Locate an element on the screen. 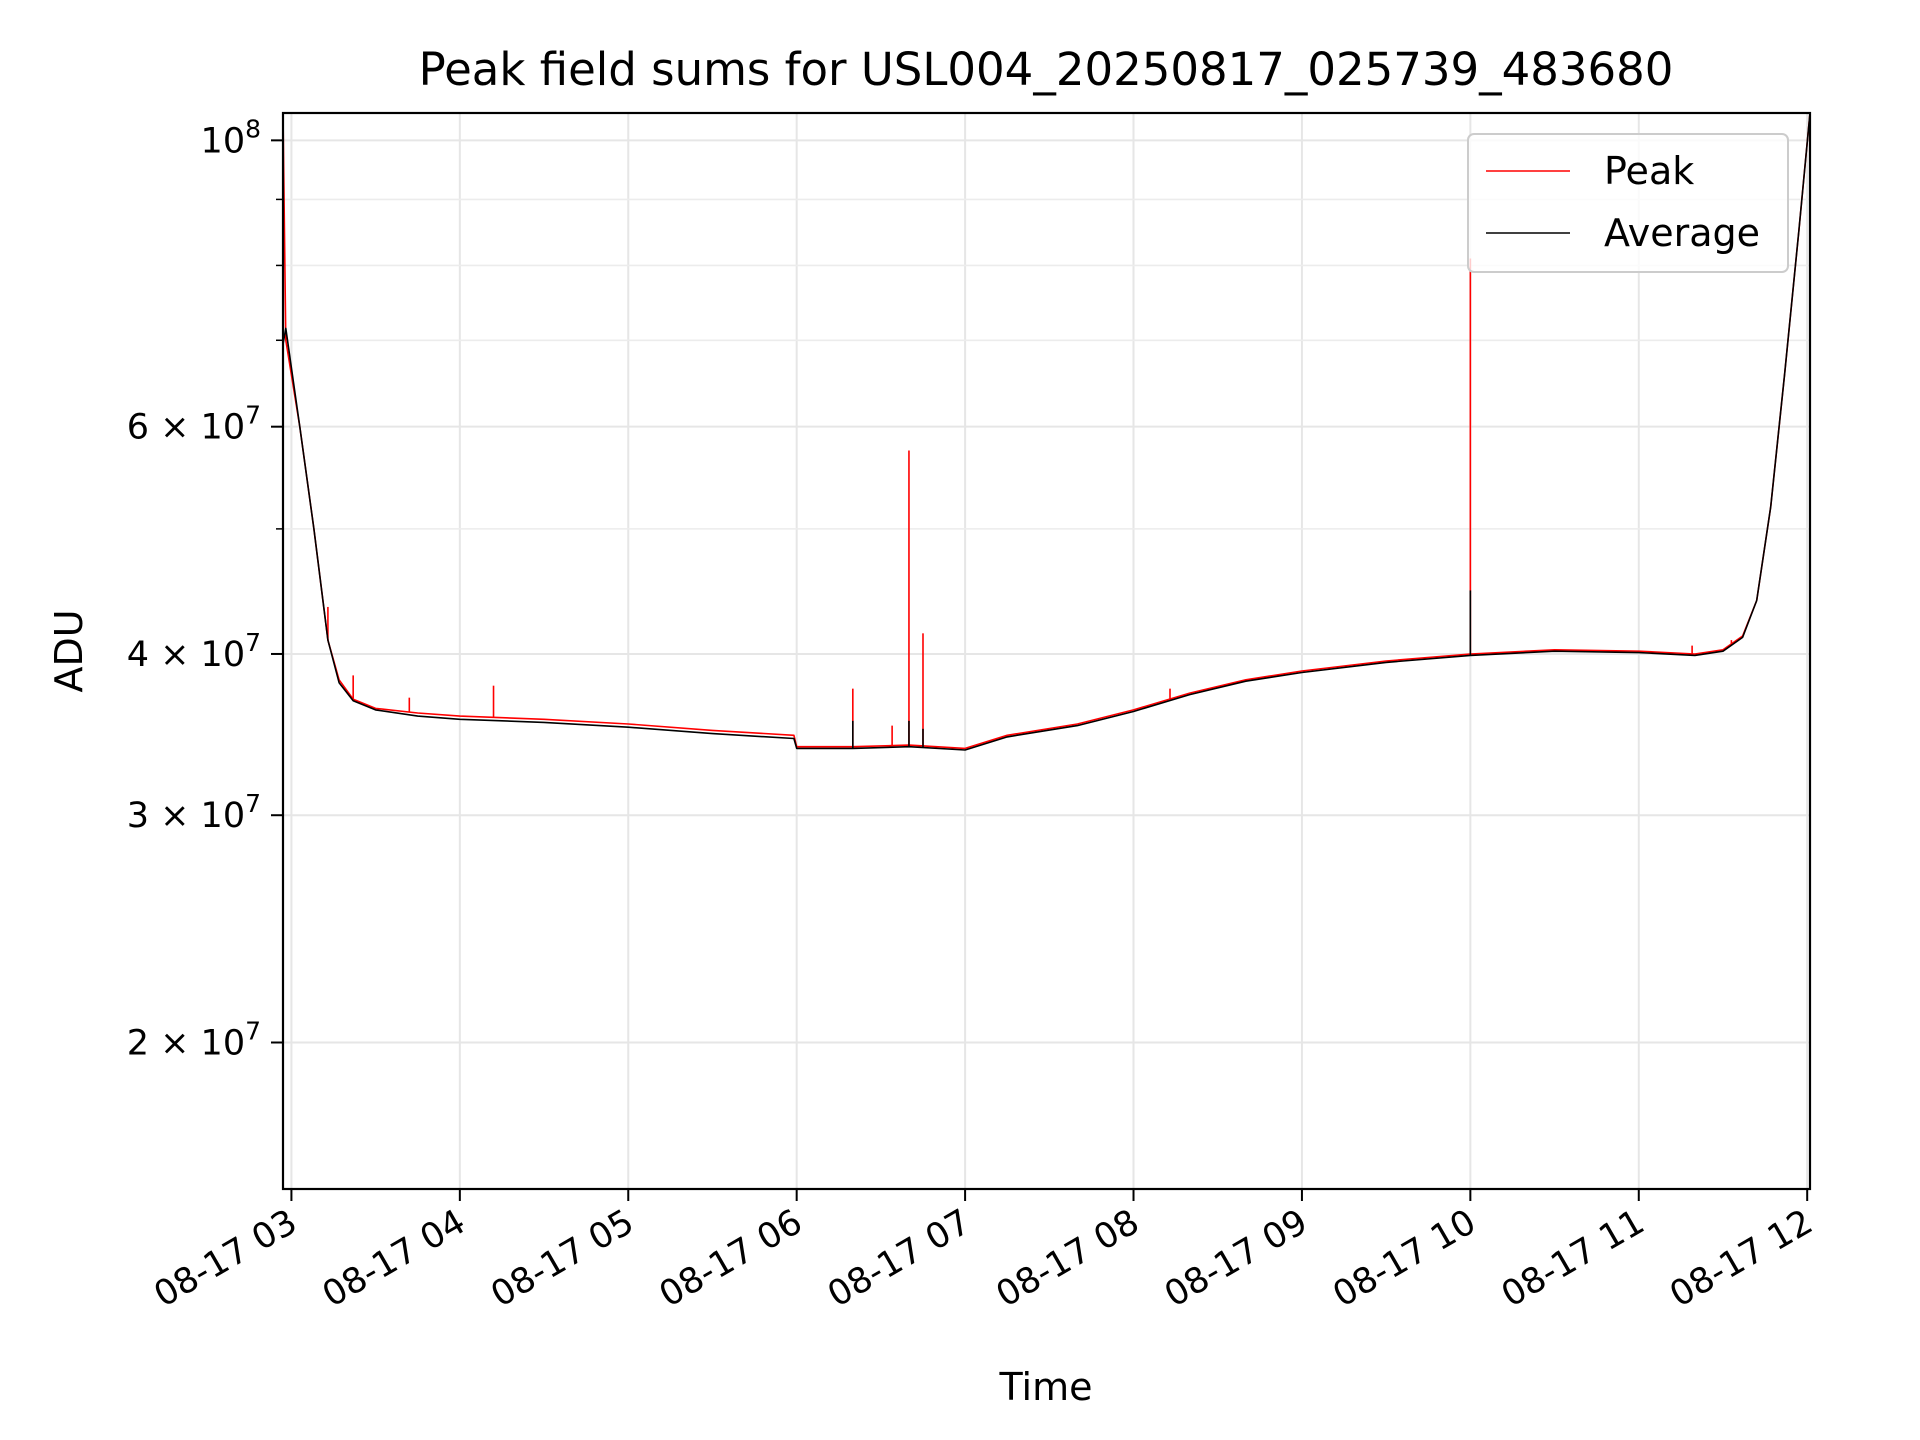 Image resolution: width=1920 pixels, height=1440 pixels. legend-label-peak: Peak is located at coordinates (1649, 171).